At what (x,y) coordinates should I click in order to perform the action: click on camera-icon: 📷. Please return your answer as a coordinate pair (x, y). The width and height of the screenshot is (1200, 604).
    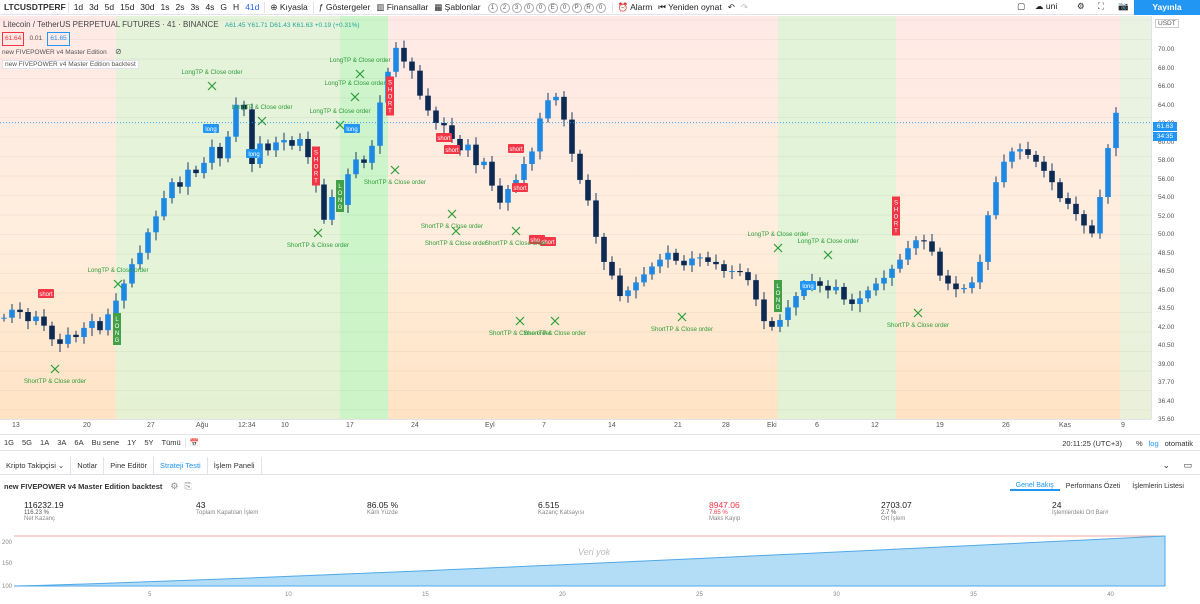
    Looking at the image, I should click on (1123, 6).